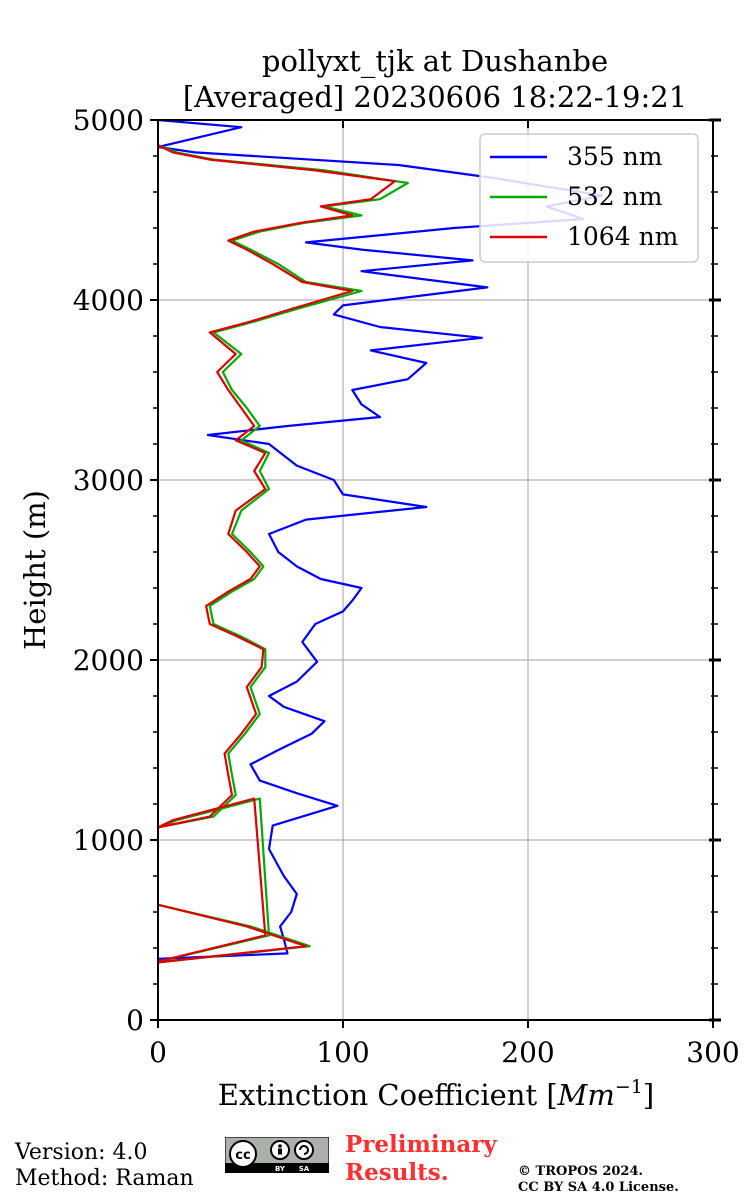  What do you see at coordinates (388, 1095) in the screenshot?
I see `x-axis-label-text: Extinction Coefficient [` at bounding box center [388, 1095].